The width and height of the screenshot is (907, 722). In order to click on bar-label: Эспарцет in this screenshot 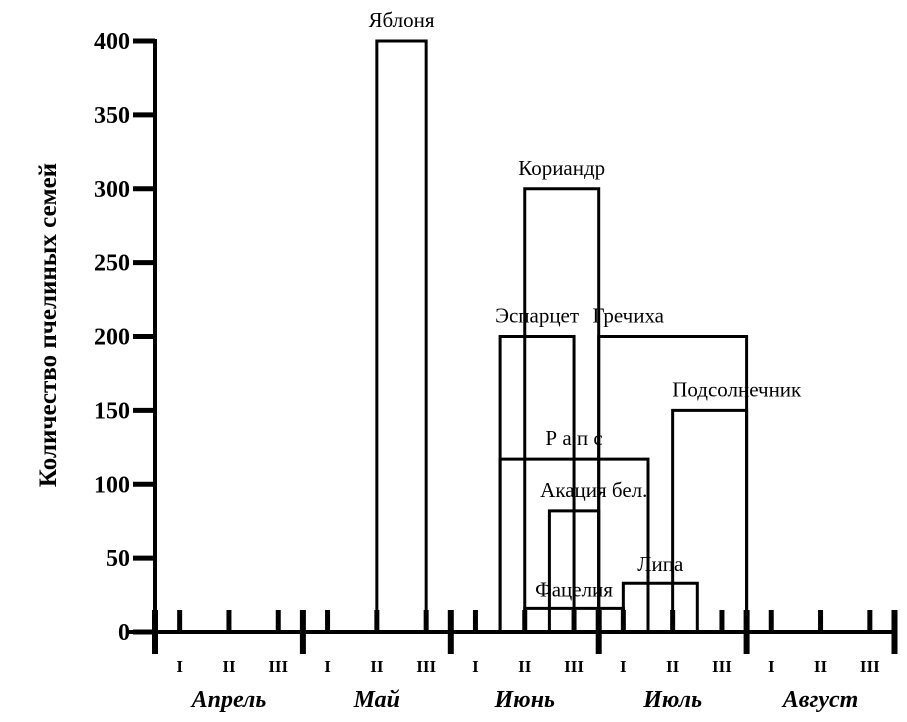, I will do `click(537, 316)`.